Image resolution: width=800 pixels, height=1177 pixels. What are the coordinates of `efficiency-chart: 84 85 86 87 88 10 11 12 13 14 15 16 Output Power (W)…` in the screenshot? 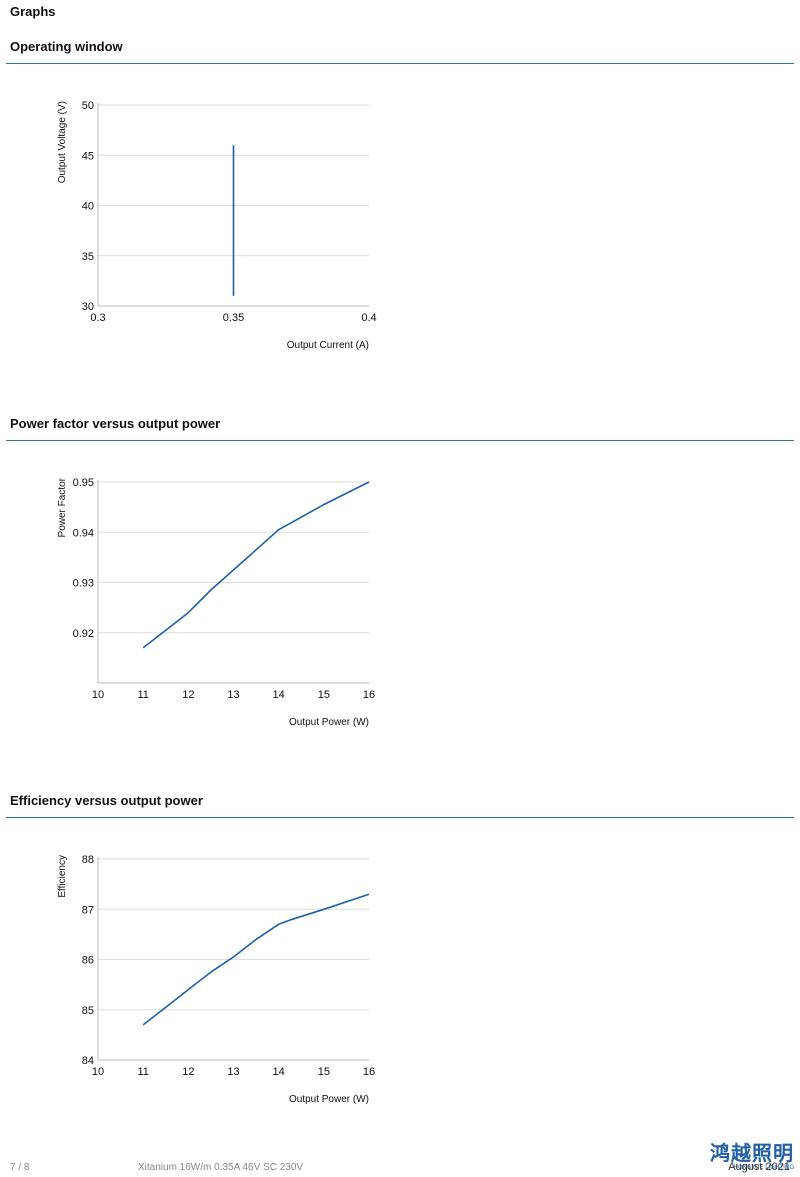 It's located at (216, 979).